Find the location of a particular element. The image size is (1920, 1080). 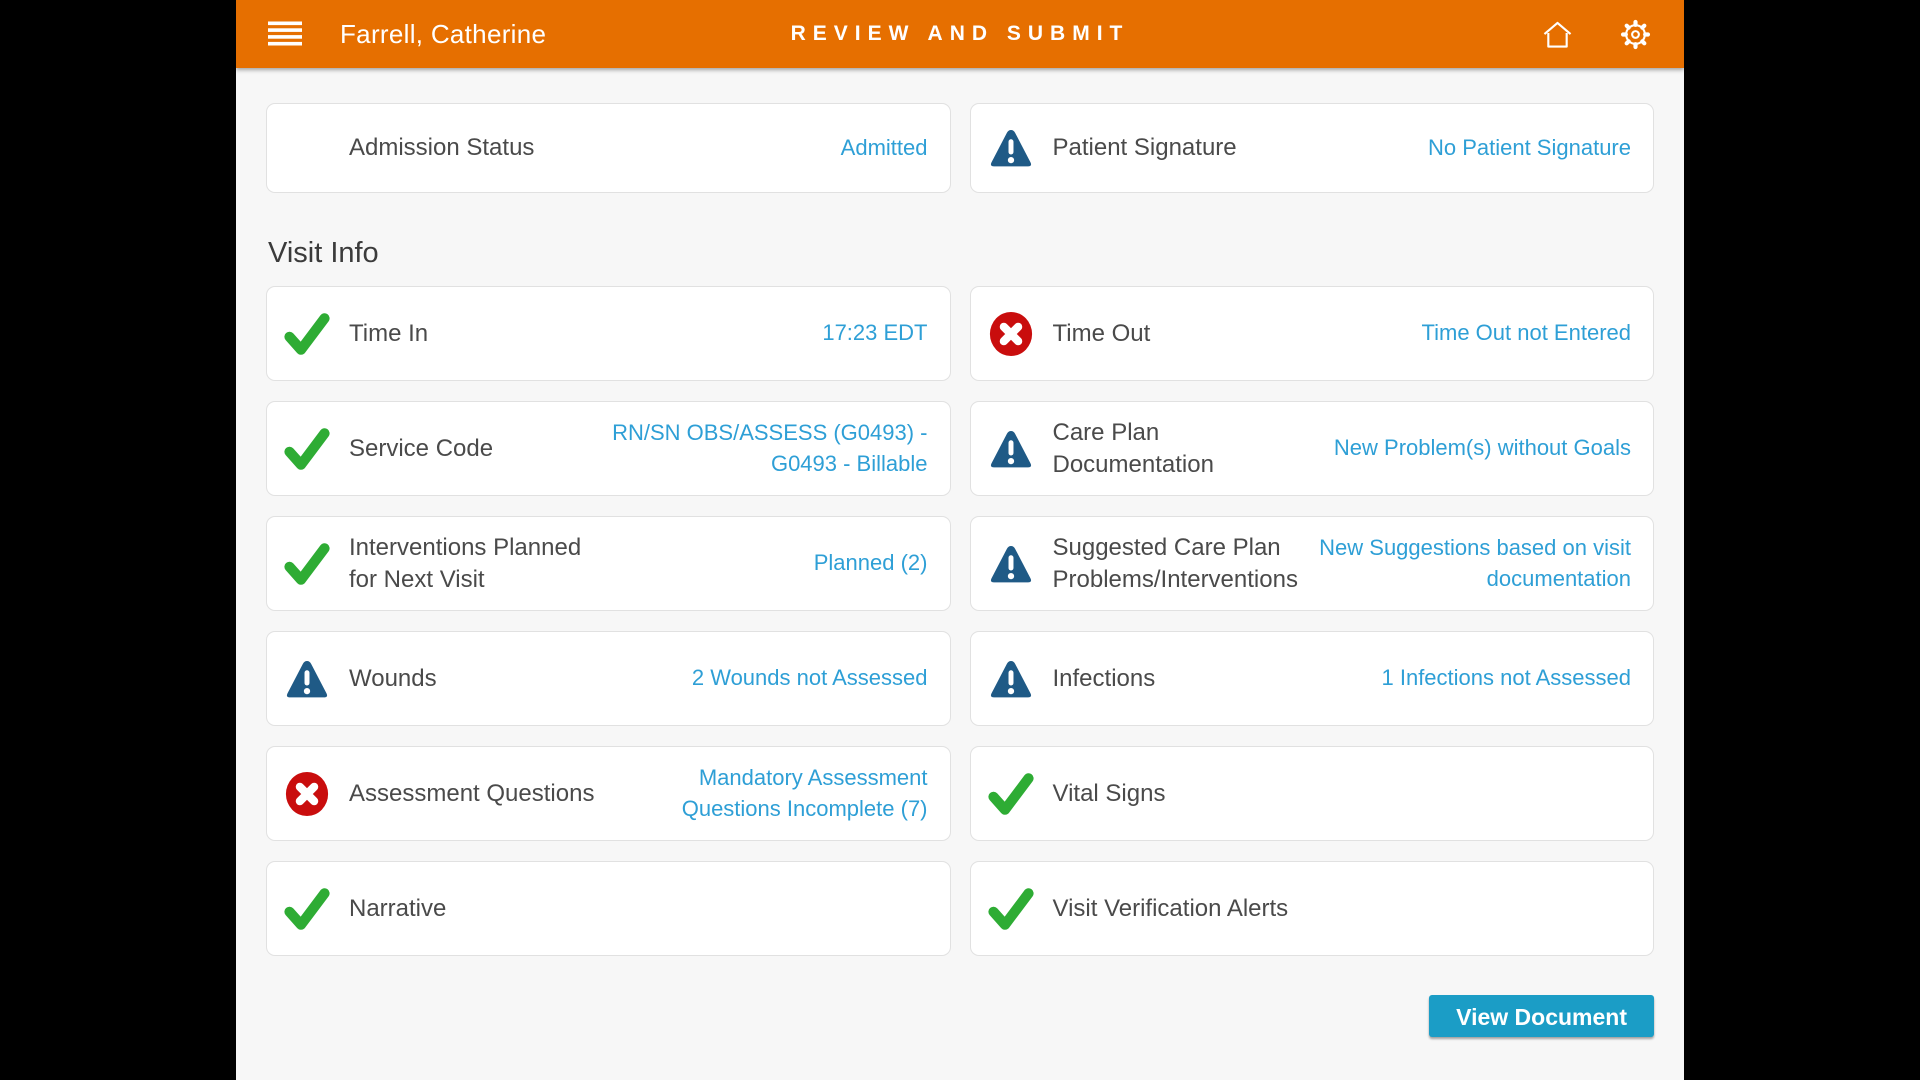

card-value: Admitted is located at coordinates (884, 147).